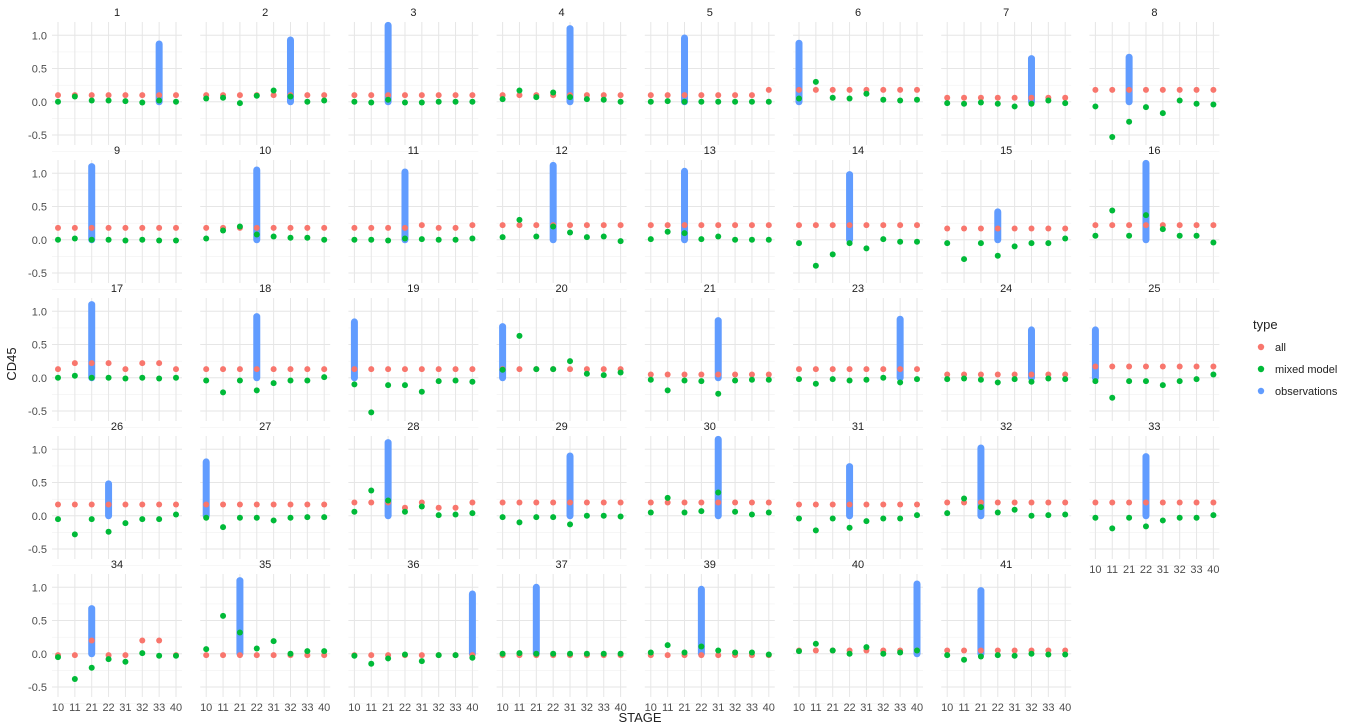 This screenshot has height=728, width=1363. Describe the element at coordinates (265, 427) in the screenshot. I see `facet-label: 27` at that location.